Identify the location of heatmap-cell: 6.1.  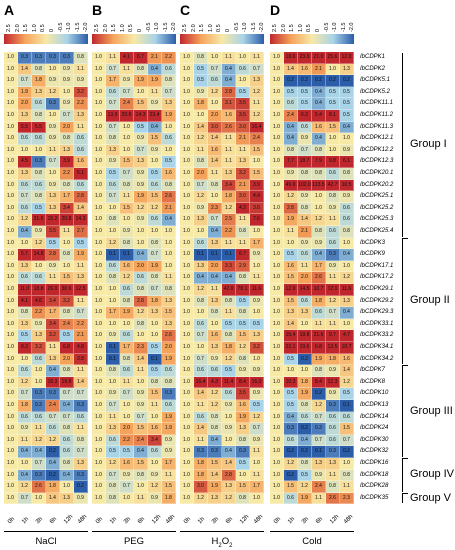
(347, 162).